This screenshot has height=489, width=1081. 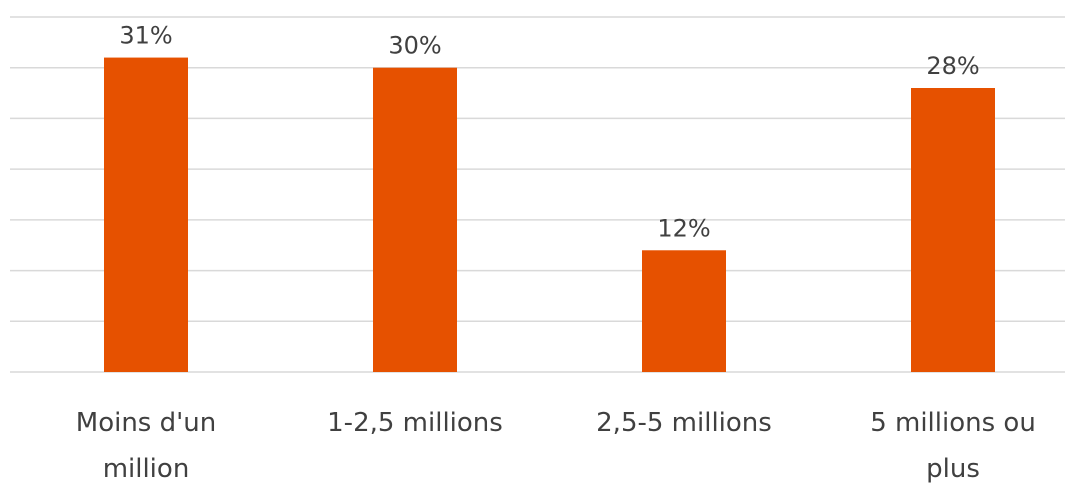 I want to click on tick-label-1: Moins d'un million, so click(x=146, y=446).